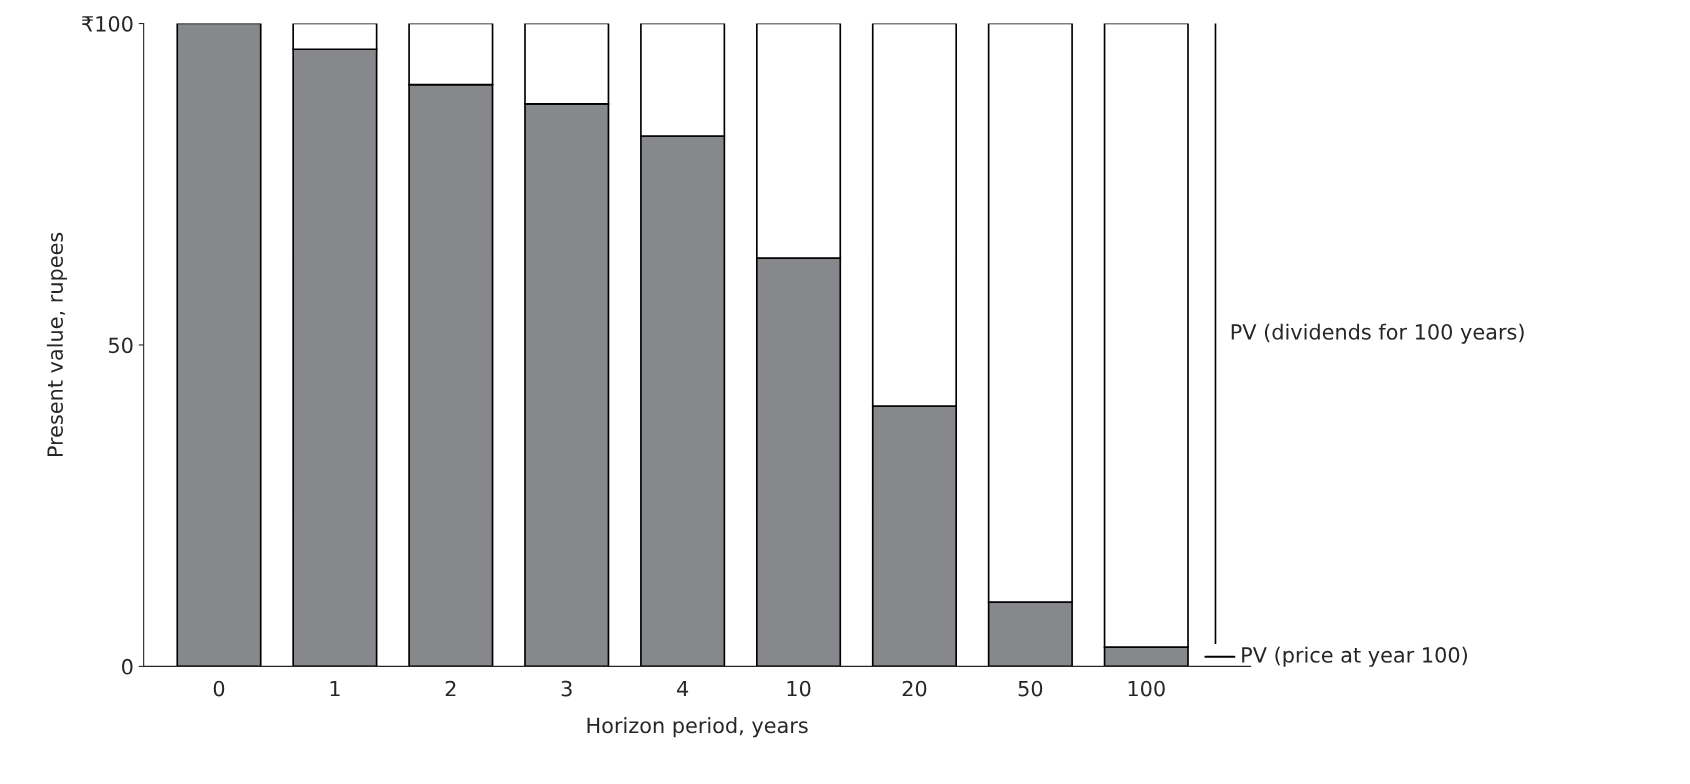 The width and height of the screenshot is (1690, 784). I want to click on x-tick-label: 2, so click(450, 688).